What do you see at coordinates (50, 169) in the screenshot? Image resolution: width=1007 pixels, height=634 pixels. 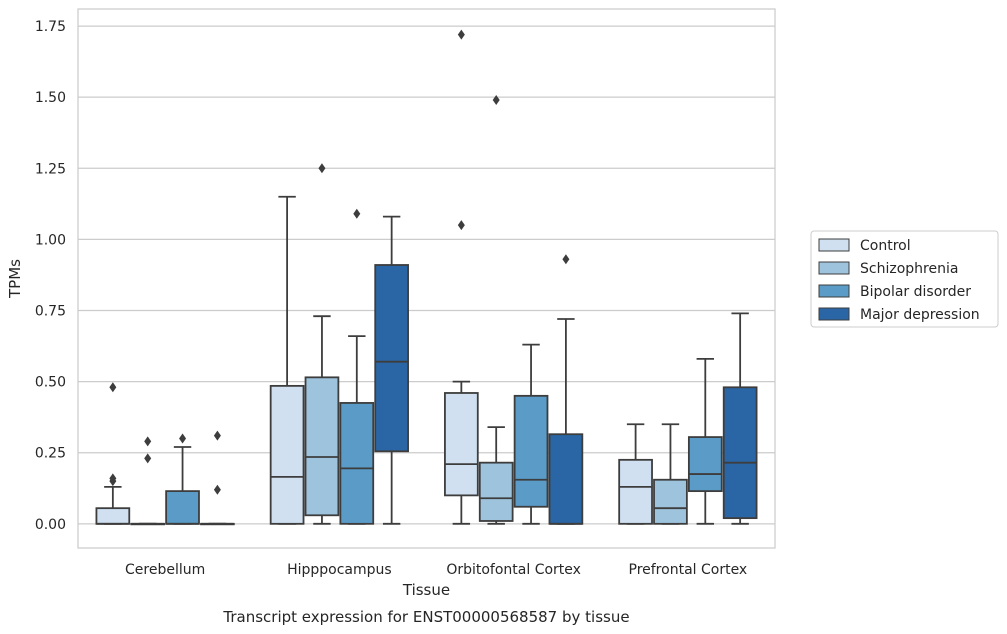 I see `y-tick-label: 1.25` at bounding box center [50, 169].